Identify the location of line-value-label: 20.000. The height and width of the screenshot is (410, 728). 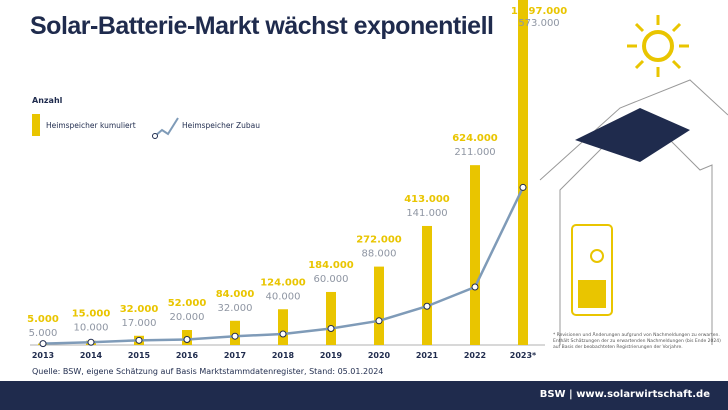
(187, 317).